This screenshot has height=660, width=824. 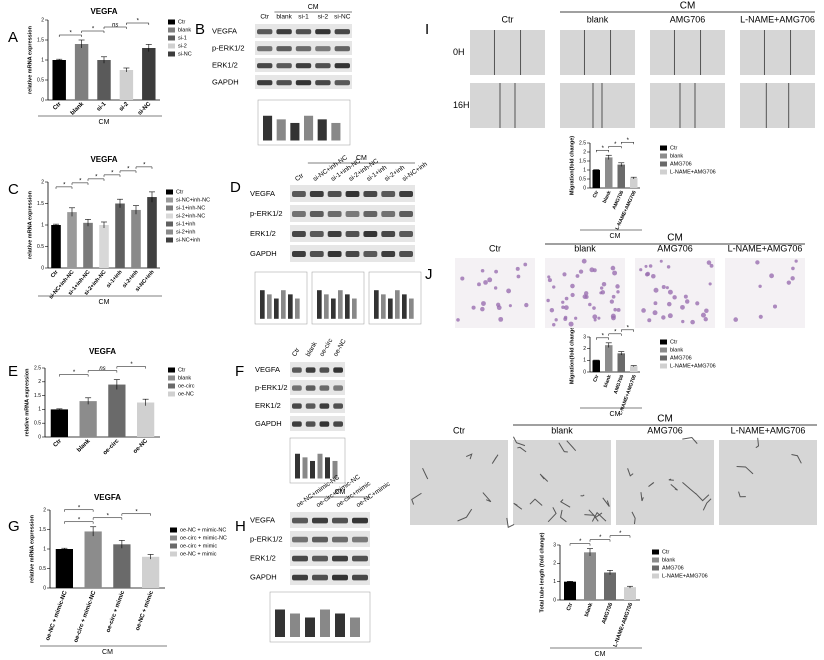 What do you see at coordinates (240, 526) in the screenshot?
I see `panel-label: H` at bounding box center [240, 526].